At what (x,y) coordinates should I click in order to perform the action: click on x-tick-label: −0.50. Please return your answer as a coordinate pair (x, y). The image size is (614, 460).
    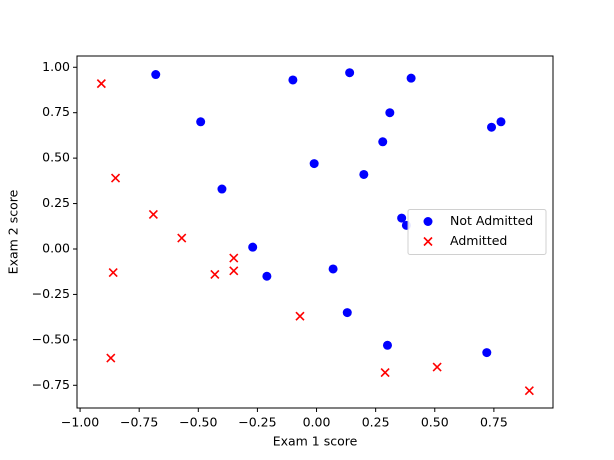
    Looking at the image, I should click on (198, 422).